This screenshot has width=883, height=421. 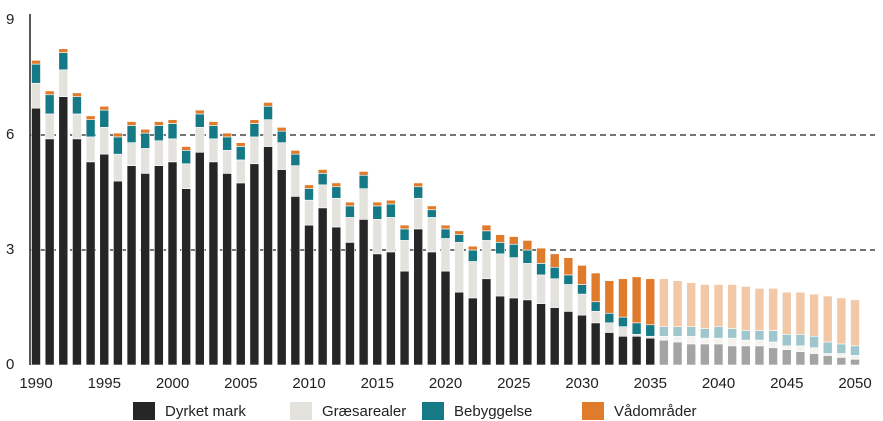 I want to click on x-tick-label: 2040, so click(x=718, y=383).